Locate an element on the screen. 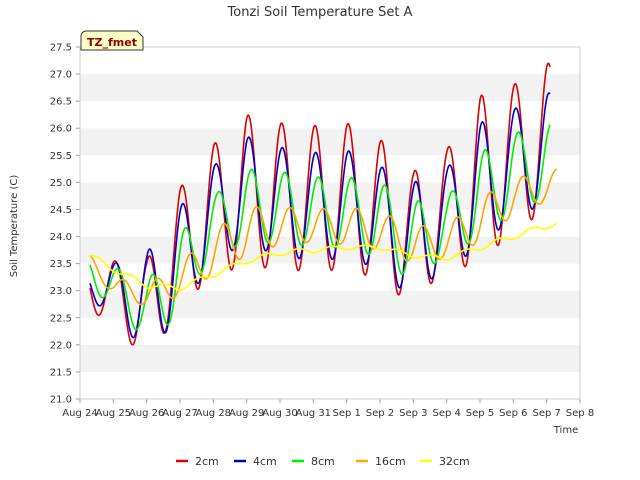 This screenshot has height=480, width=640. x-tick-label: Sep 7 is located at coordinates (546, 413).